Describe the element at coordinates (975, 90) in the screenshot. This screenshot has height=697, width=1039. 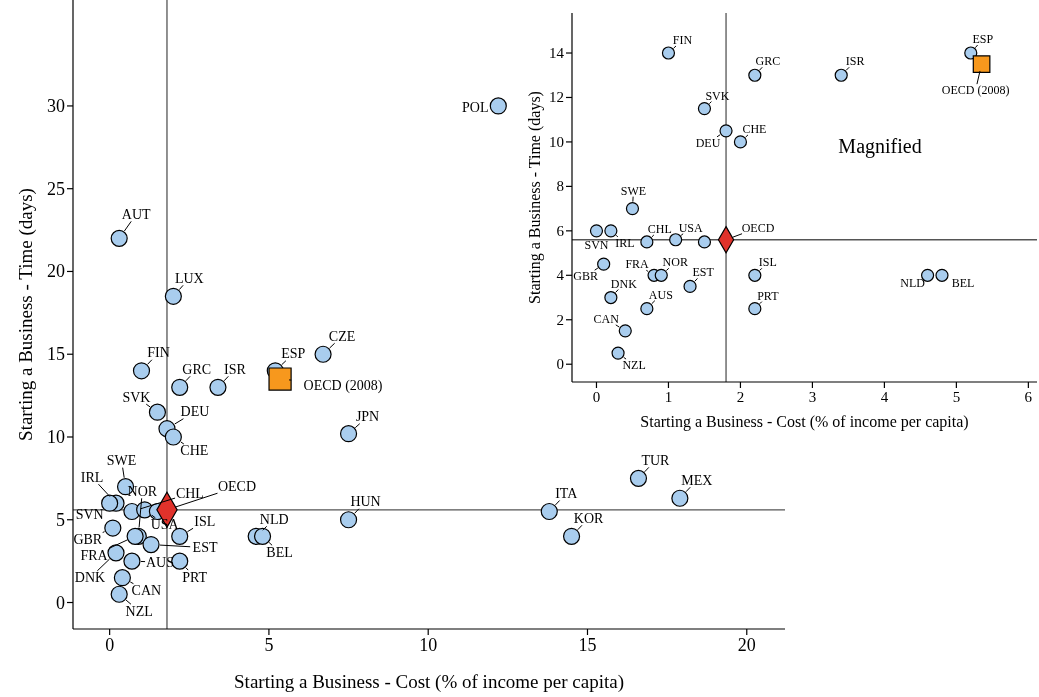
I see `series-label: OECD (2008)` at that location.